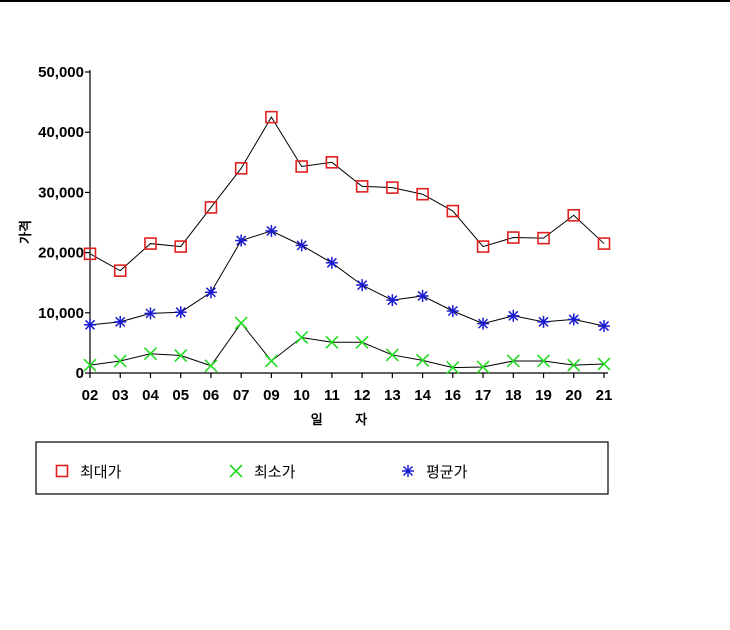  Describe the element at coordinates (61, 253) in the screenshot. I see `y-tick-label: 20,000` at that location.